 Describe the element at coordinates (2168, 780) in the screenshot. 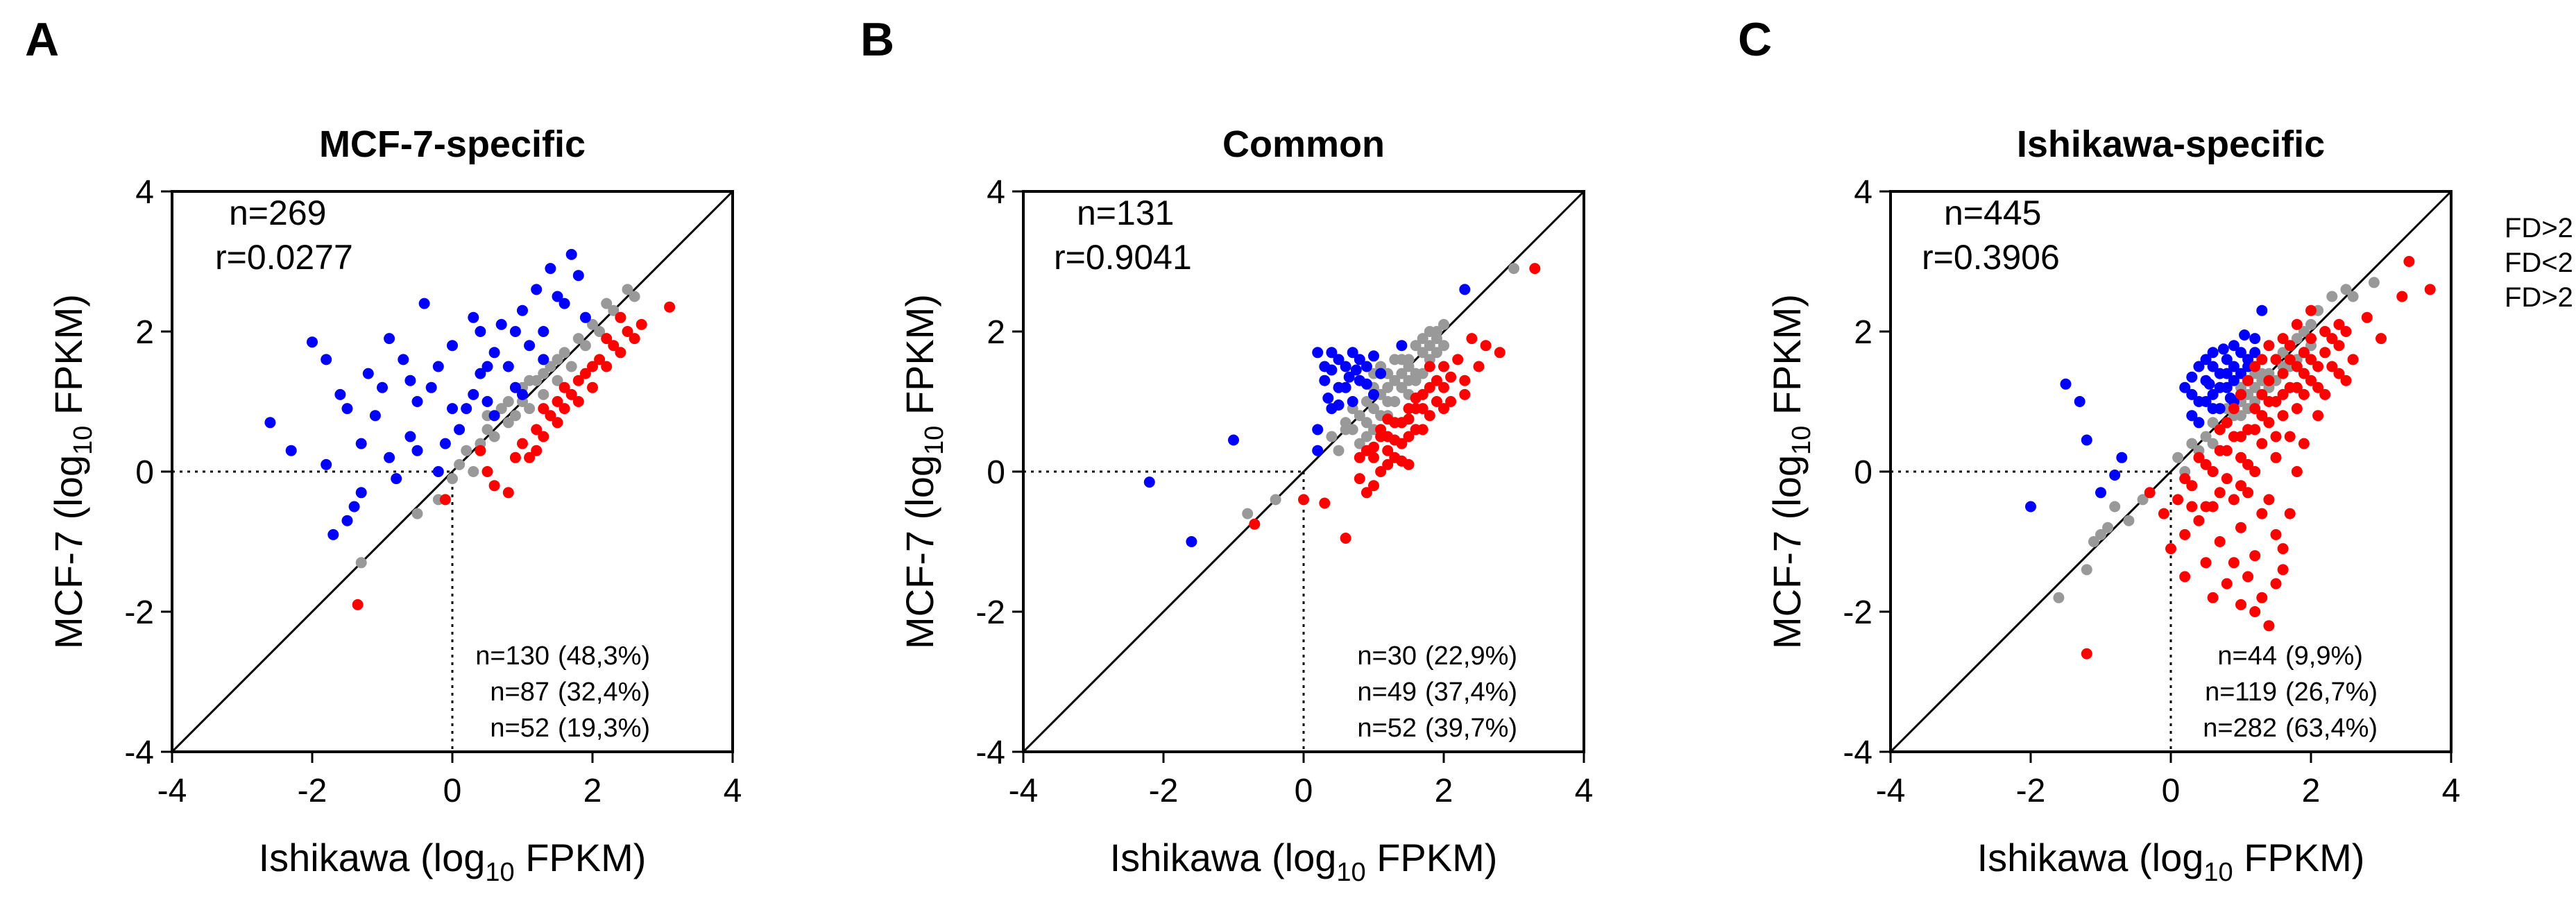

I see `x-ticks: -4 -2 0 2 4` at that location.